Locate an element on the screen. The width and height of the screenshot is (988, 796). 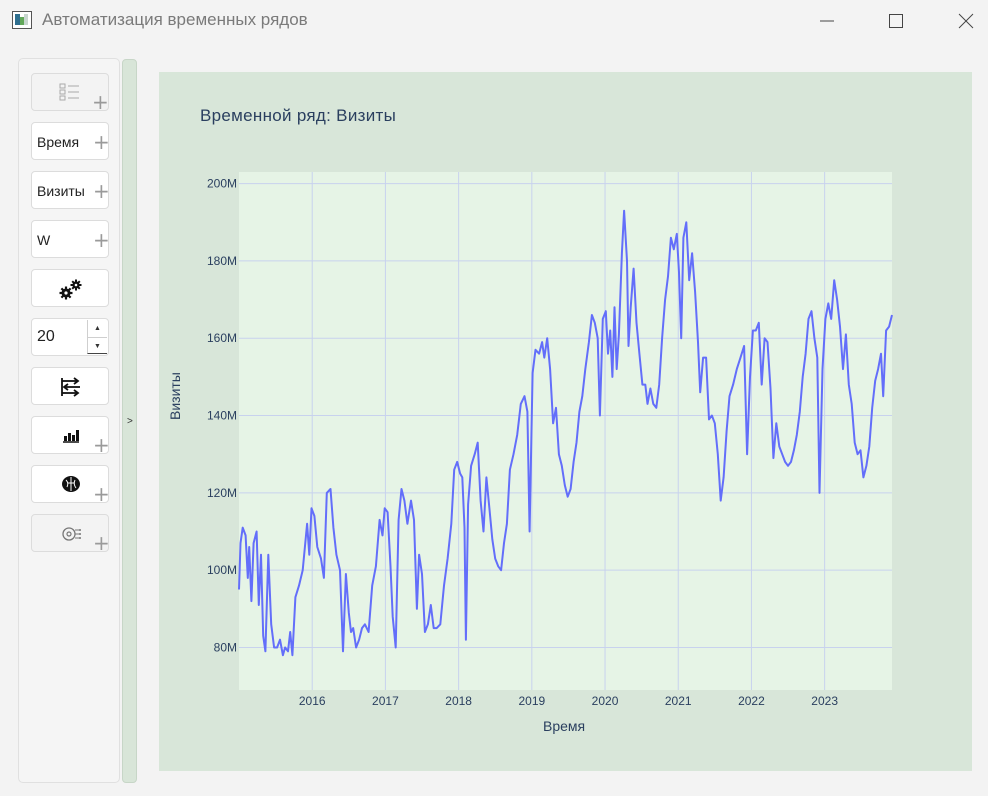
settings-button is located at coordinates (70, 288).